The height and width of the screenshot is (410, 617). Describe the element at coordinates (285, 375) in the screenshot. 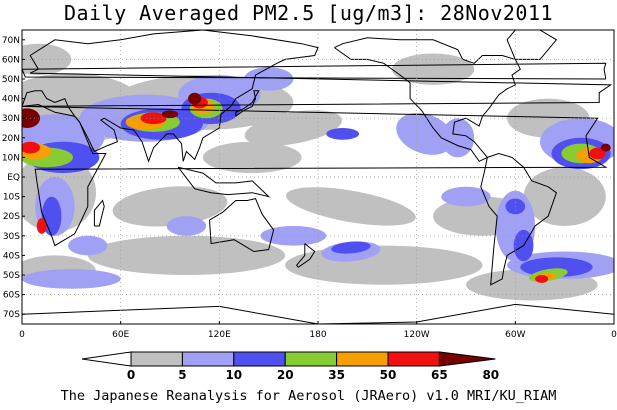

I see `colorbar-label: 20` at that location.